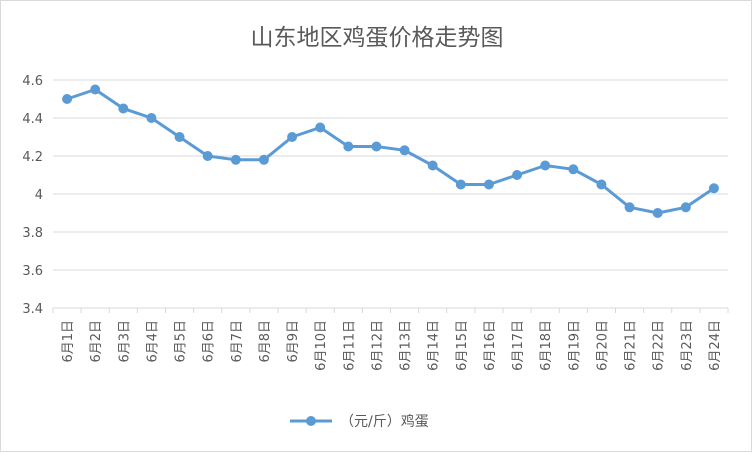  What do you see at coordinates (152, 341) in the screenshot?
I see `x-tick-label: 6月4日` at bounding box center [152, 341].